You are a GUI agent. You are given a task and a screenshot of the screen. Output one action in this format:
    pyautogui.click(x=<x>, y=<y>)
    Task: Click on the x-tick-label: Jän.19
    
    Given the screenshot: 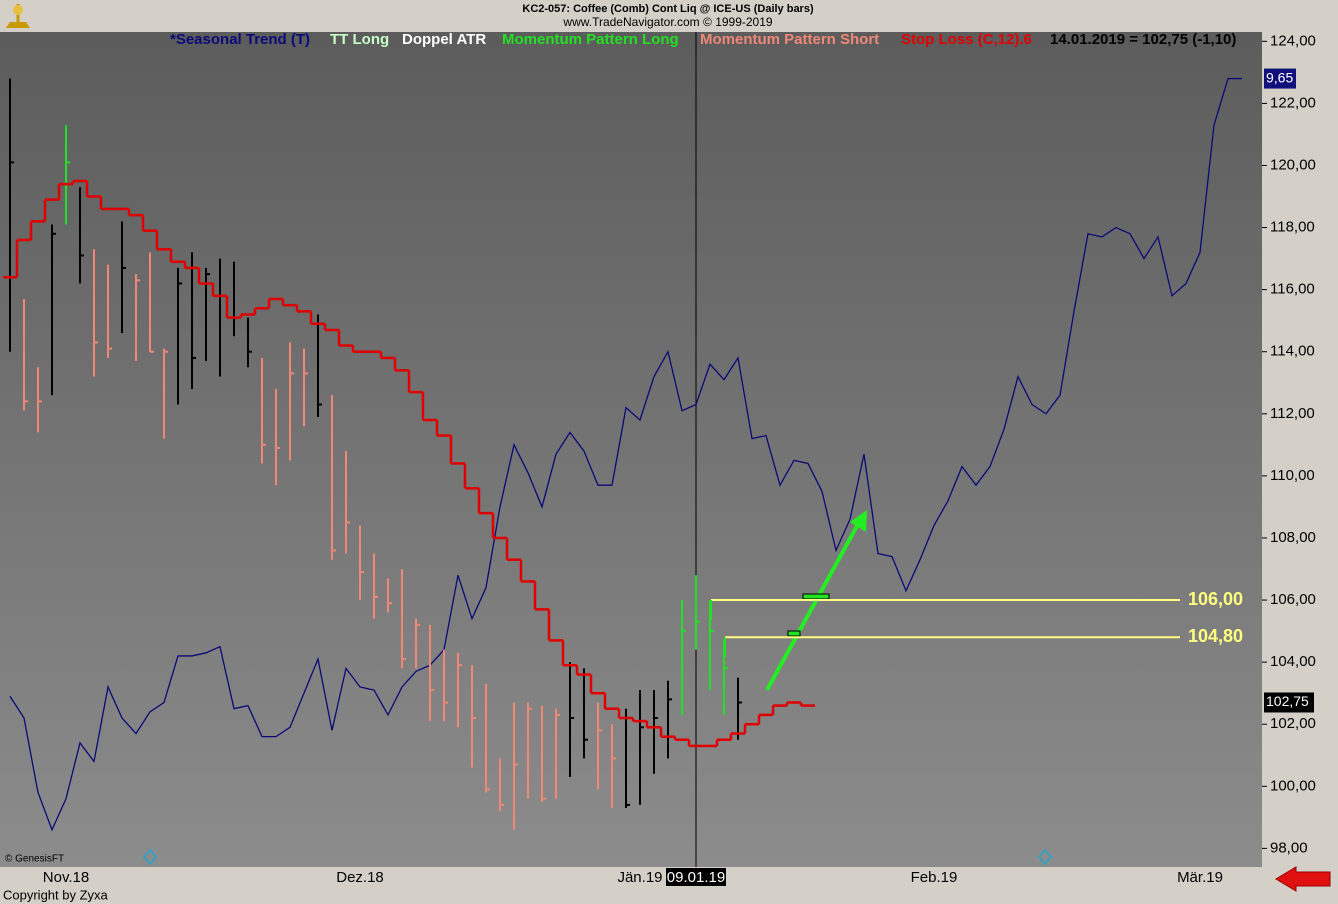 What is the action you would take?
    pyautogui.click(x=639, y=877)
    